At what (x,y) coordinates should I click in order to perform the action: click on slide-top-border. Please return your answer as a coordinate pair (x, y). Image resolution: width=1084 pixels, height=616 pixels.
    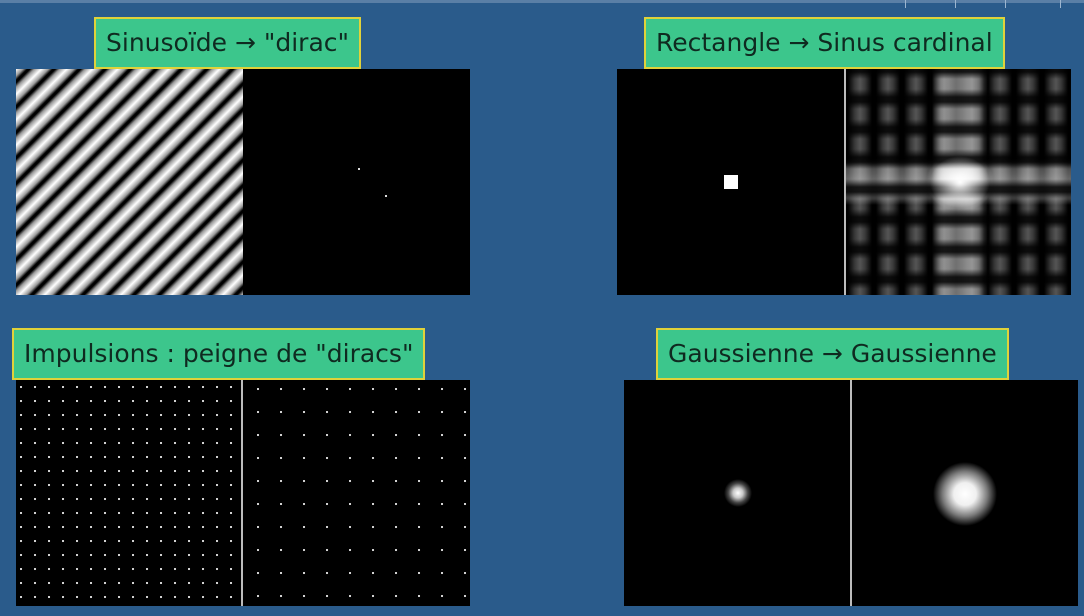
    Looking at the image, I should click on (542, 1).